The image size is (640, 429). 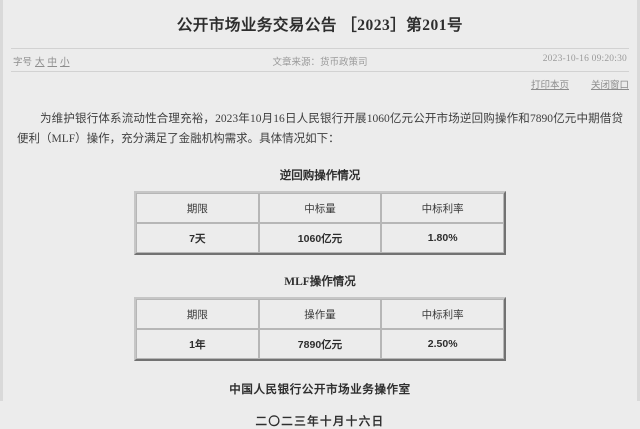 I want to click on column-header-volume: 操作量, so click(x=320, y=314).